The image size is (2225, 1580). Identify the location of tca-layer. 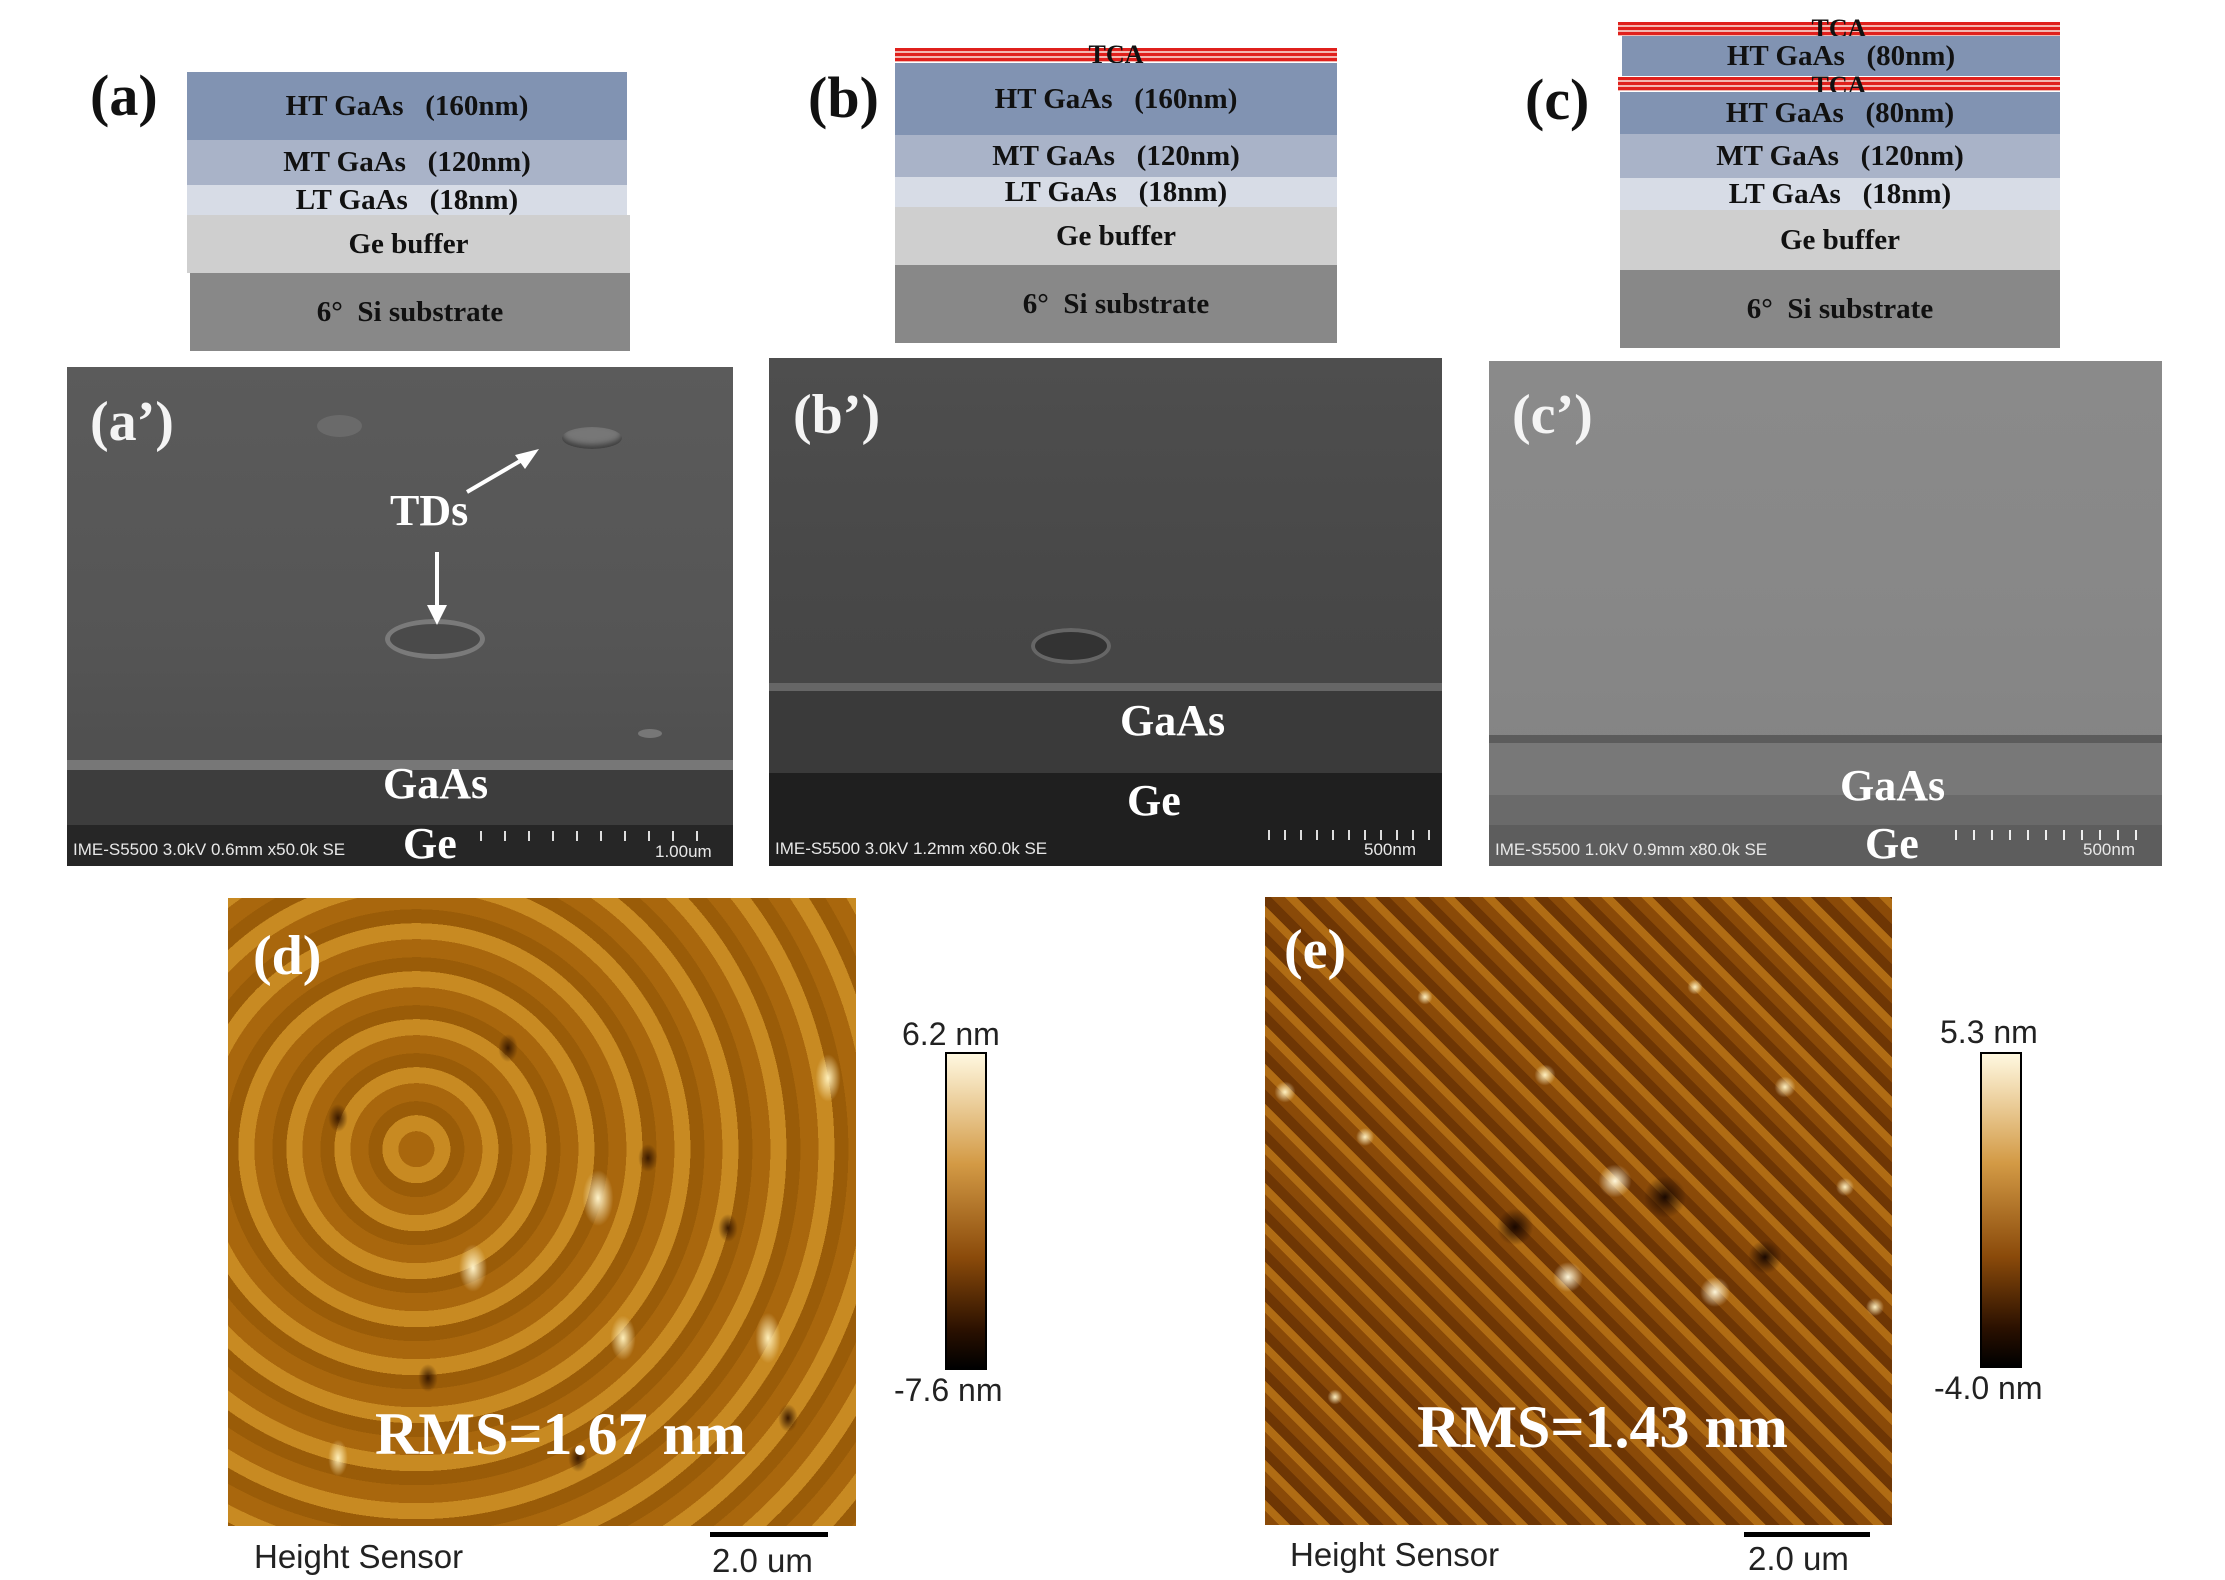
(1116, 55).